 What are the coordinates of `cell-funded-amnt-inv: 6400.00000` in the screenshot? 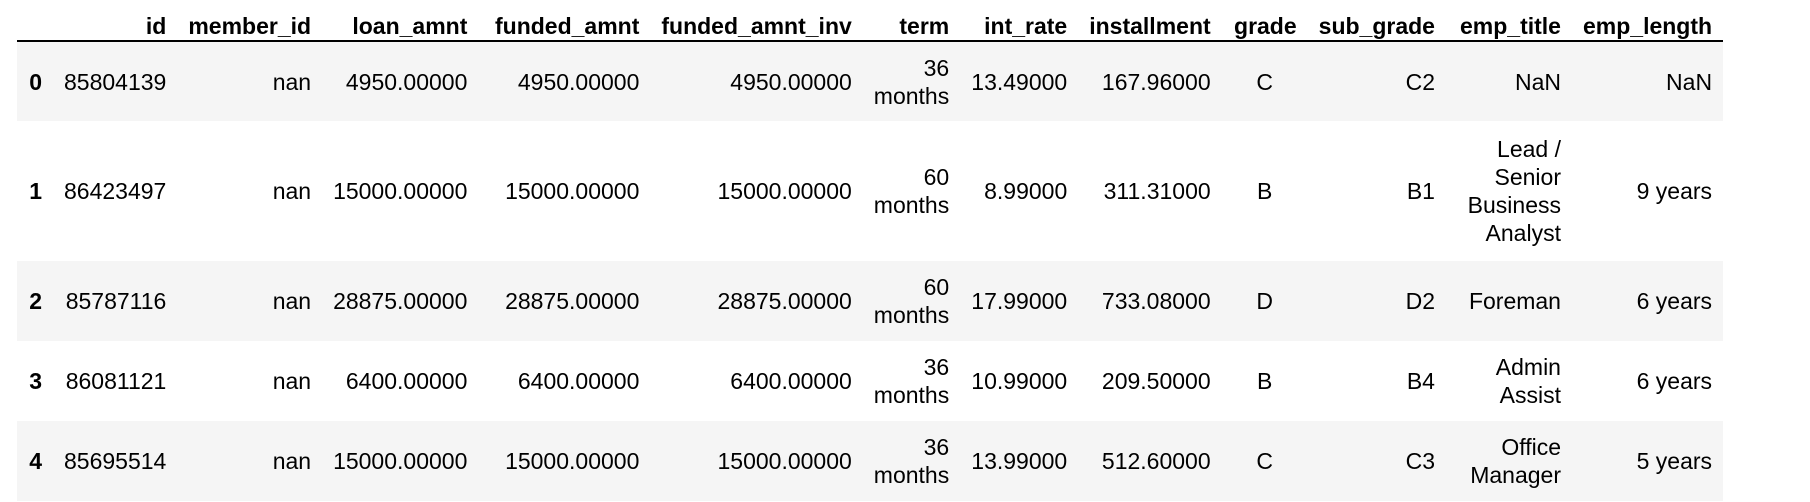 It's located at (791, 381).